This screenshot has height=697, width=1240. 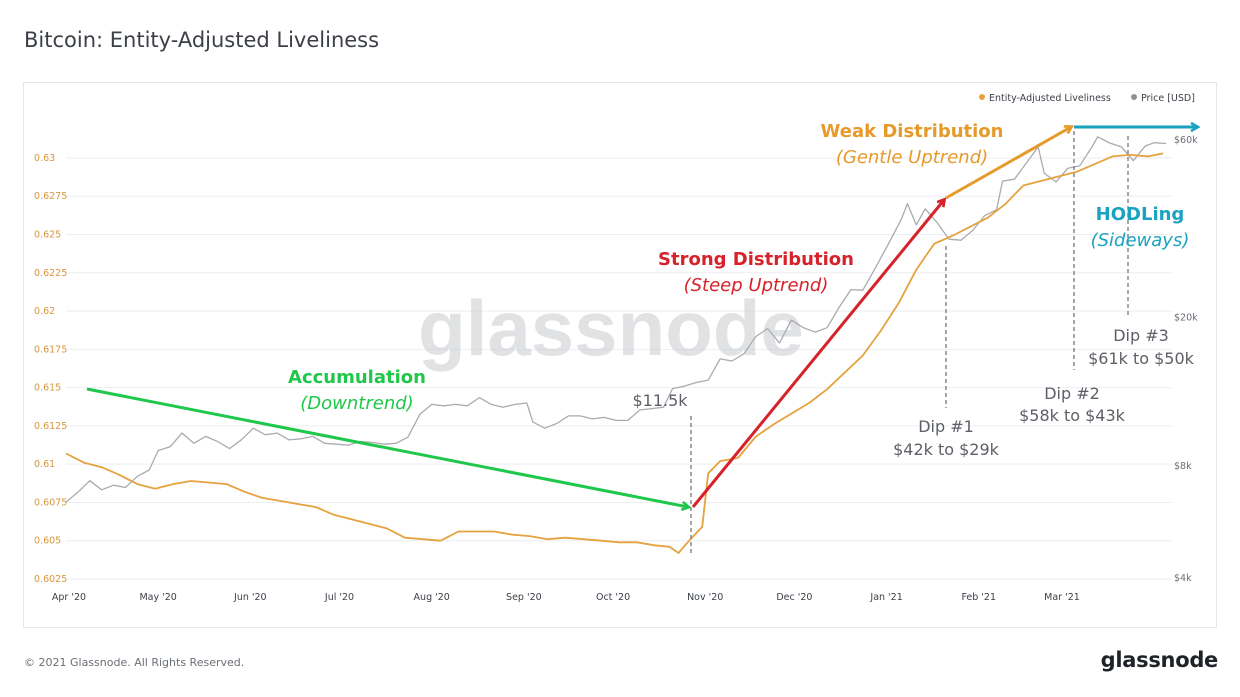 I want to click on y-left-tick-label: 0.615, so click(x=47, y=388).